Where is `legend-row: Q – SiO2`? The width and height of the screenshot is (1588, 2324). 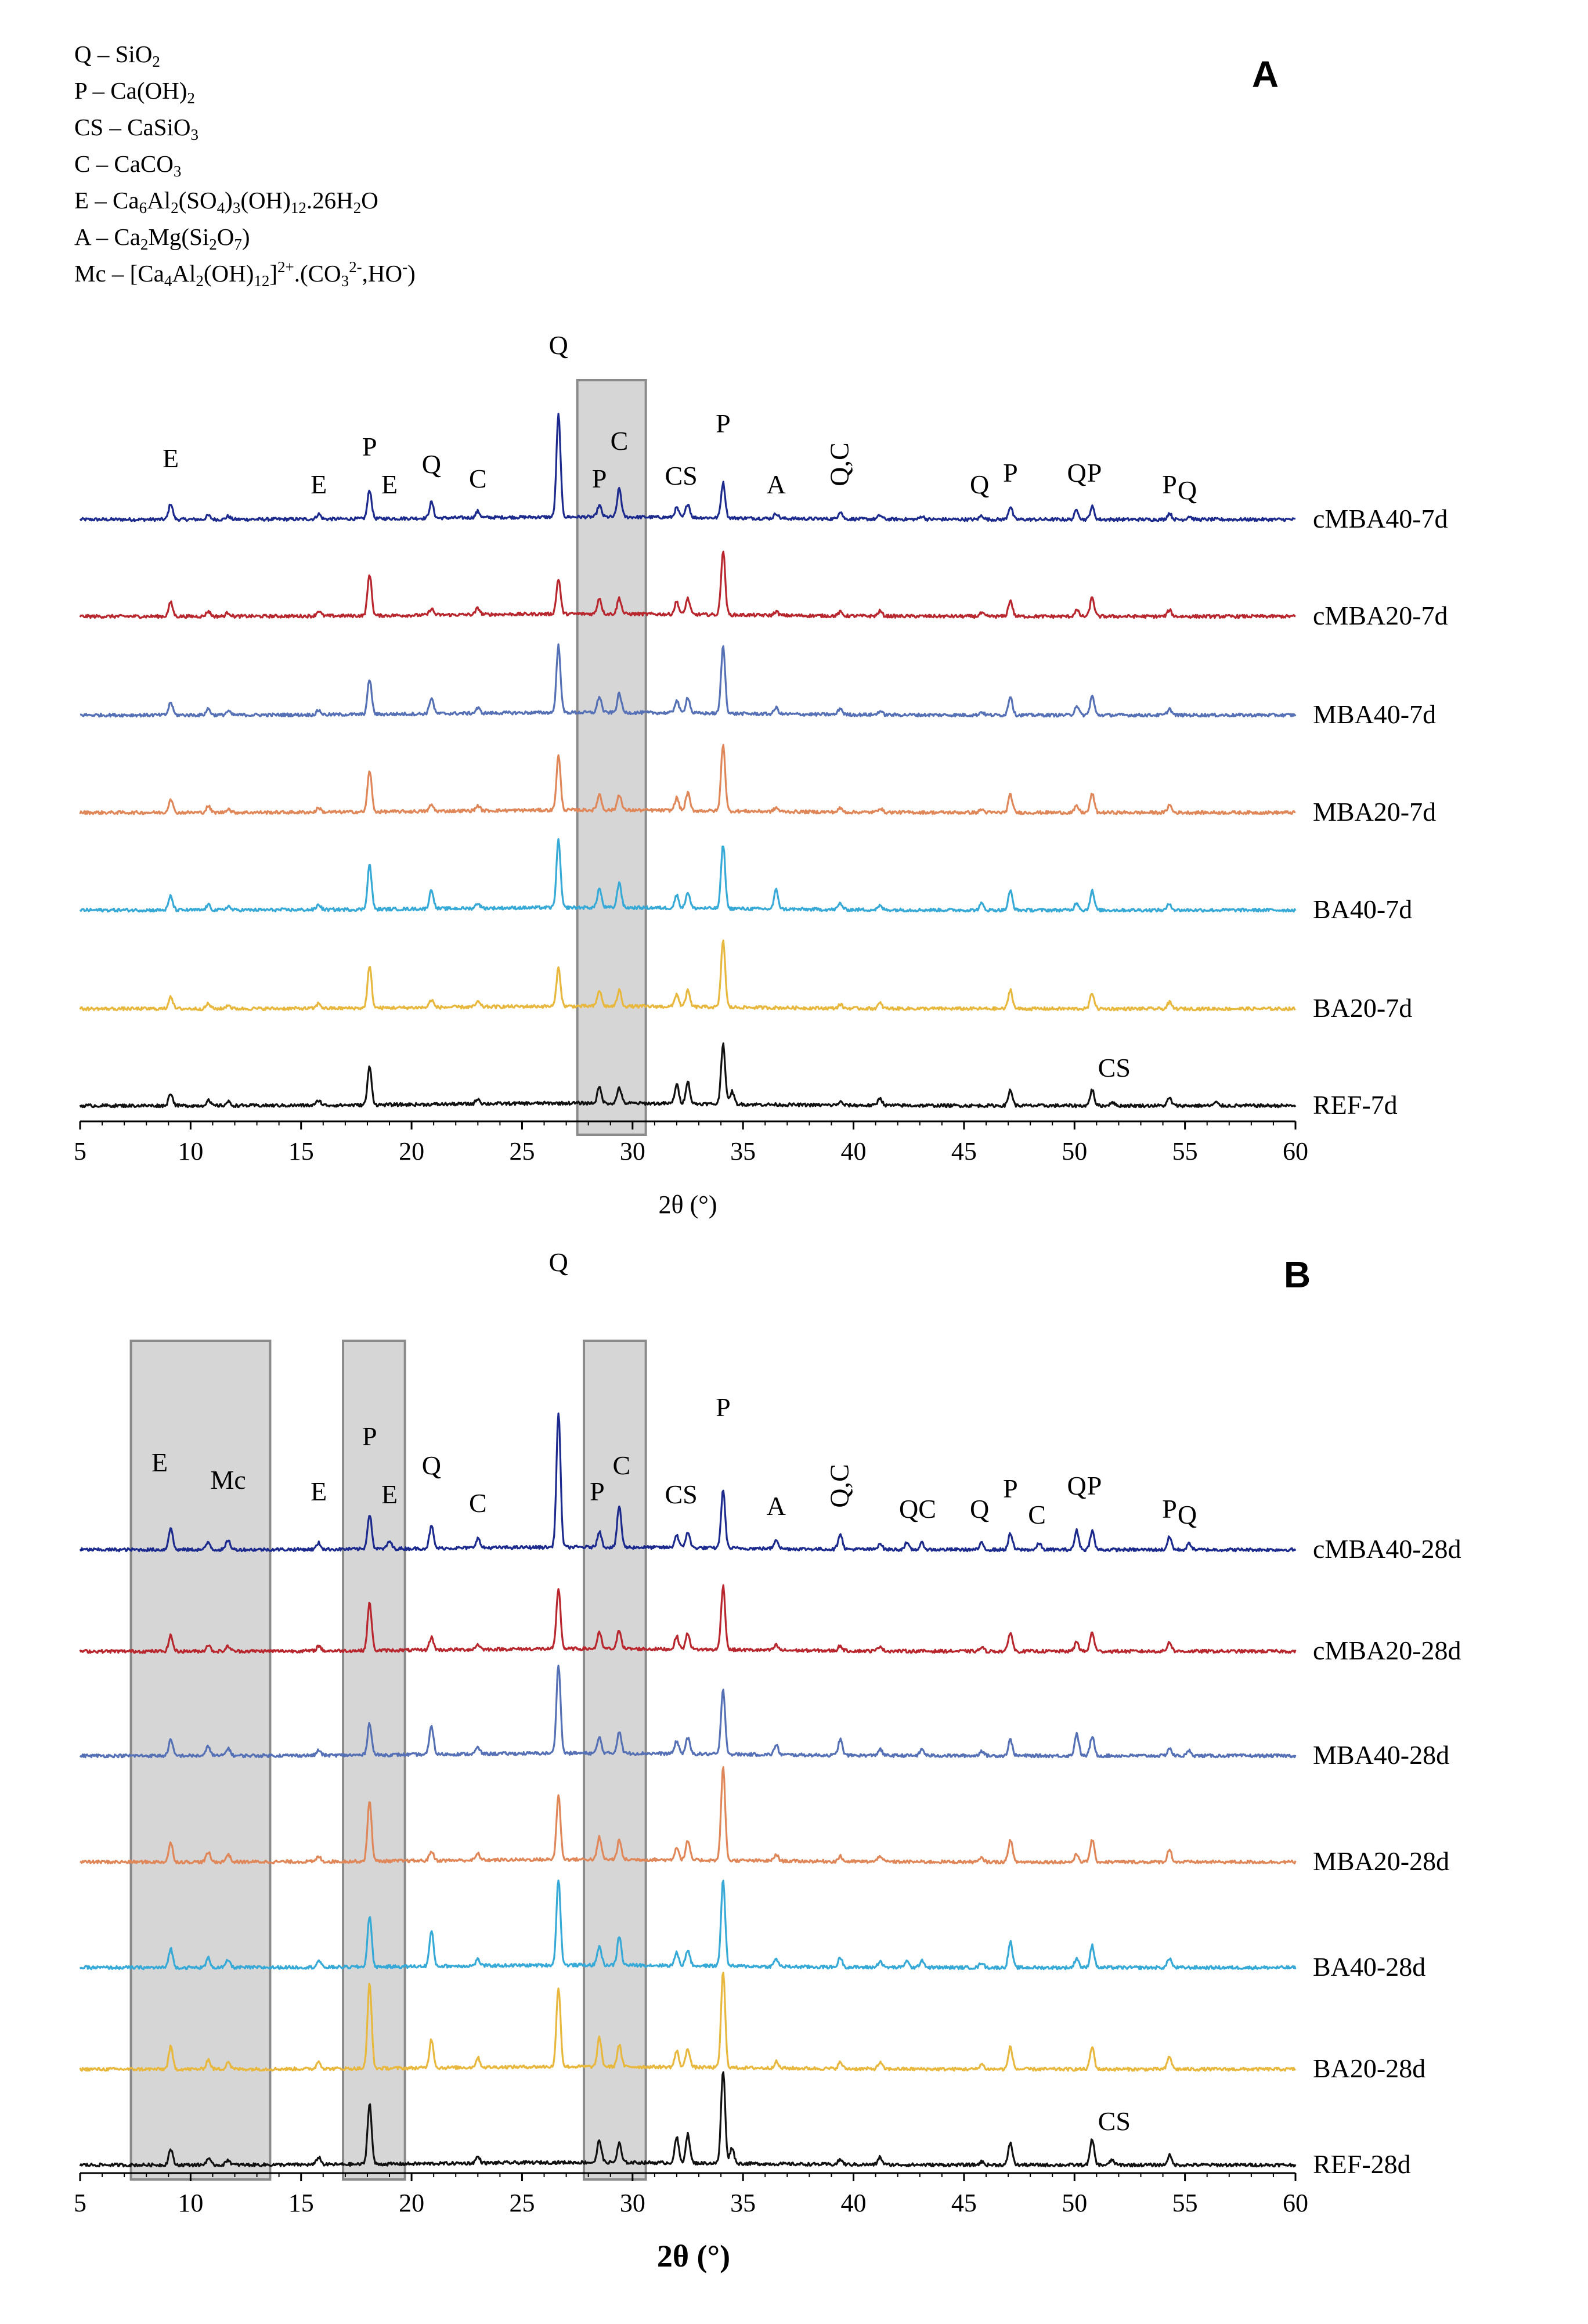
legend-row: Q – SiO2 is located at coordinates (245, 55).